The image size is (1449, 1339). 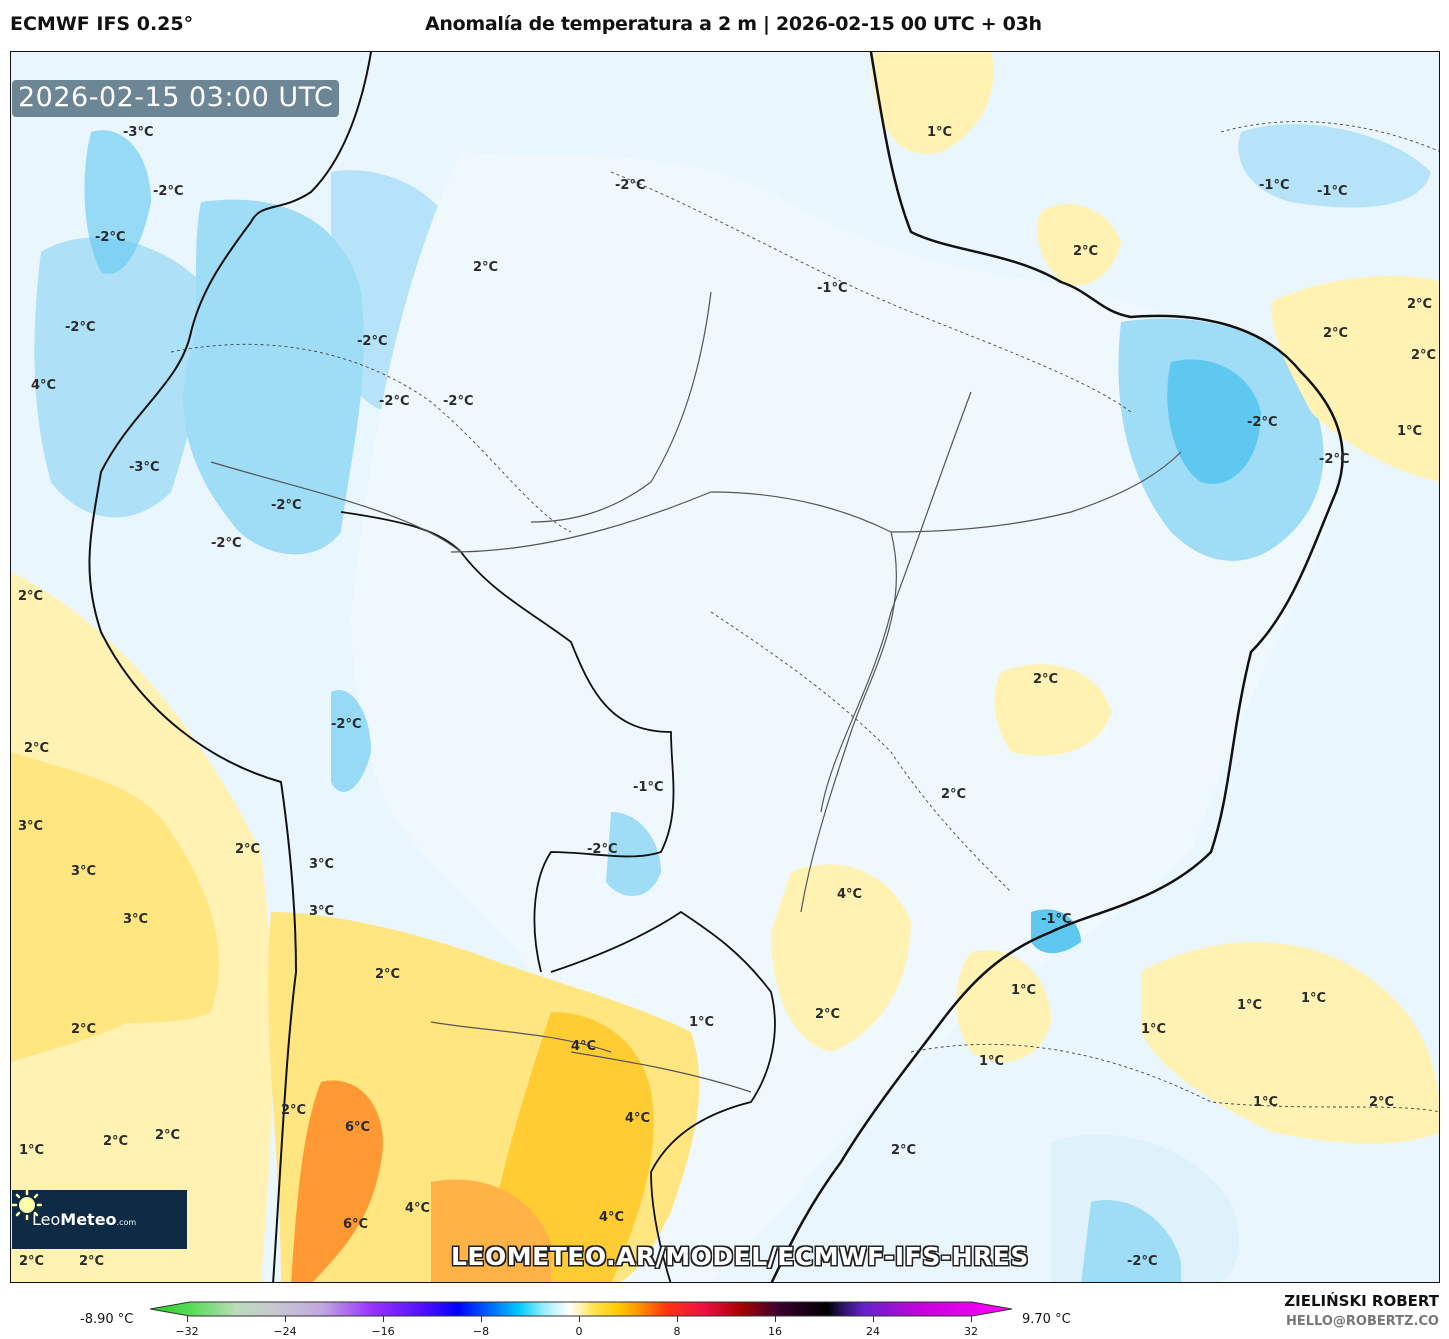 What do you see at coordinates (46, 1219) in the screenshot?
I see `logo-name-light: Leo` at bounding box center [46, 1219].